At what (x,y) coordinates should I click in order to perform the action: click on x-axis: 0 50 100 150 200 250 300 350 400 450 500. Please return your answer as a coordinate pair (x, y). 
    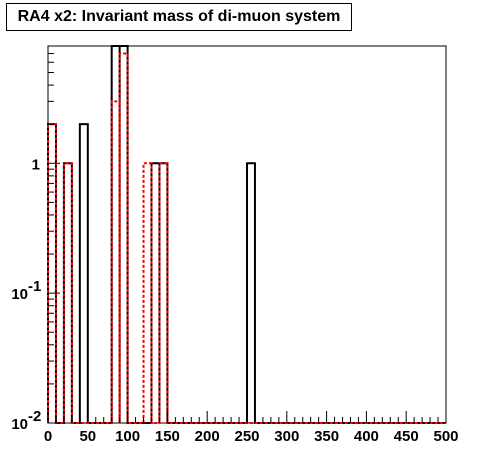
    Looking at the image, I should click on (251, 428).